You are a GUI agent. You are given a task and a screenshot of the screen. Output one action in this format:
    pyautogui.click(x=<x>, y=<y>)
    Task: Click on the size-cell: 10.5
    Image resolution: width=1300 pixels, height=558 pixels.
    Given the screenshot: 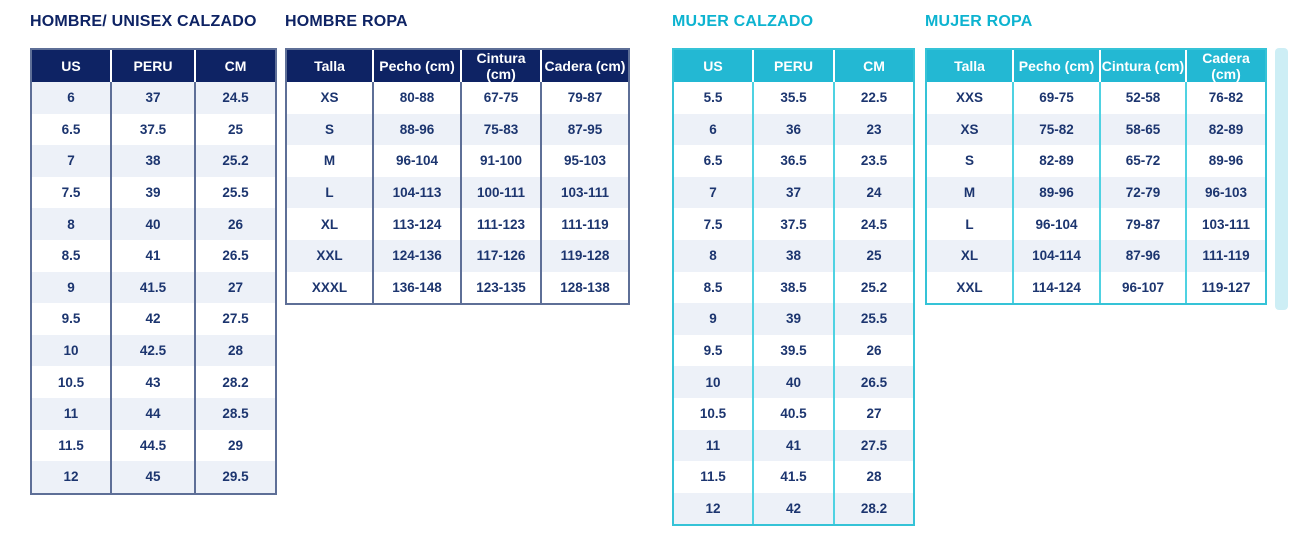 What is the action you would take?
    pyautogui.click(x=71, y=382)
    